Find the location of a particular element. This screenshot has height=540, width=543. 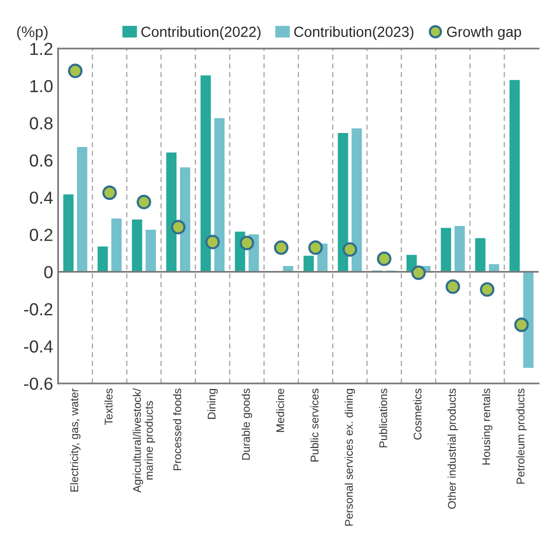

legend-label: Contribution(2023) is located at coordinates (354, 33).